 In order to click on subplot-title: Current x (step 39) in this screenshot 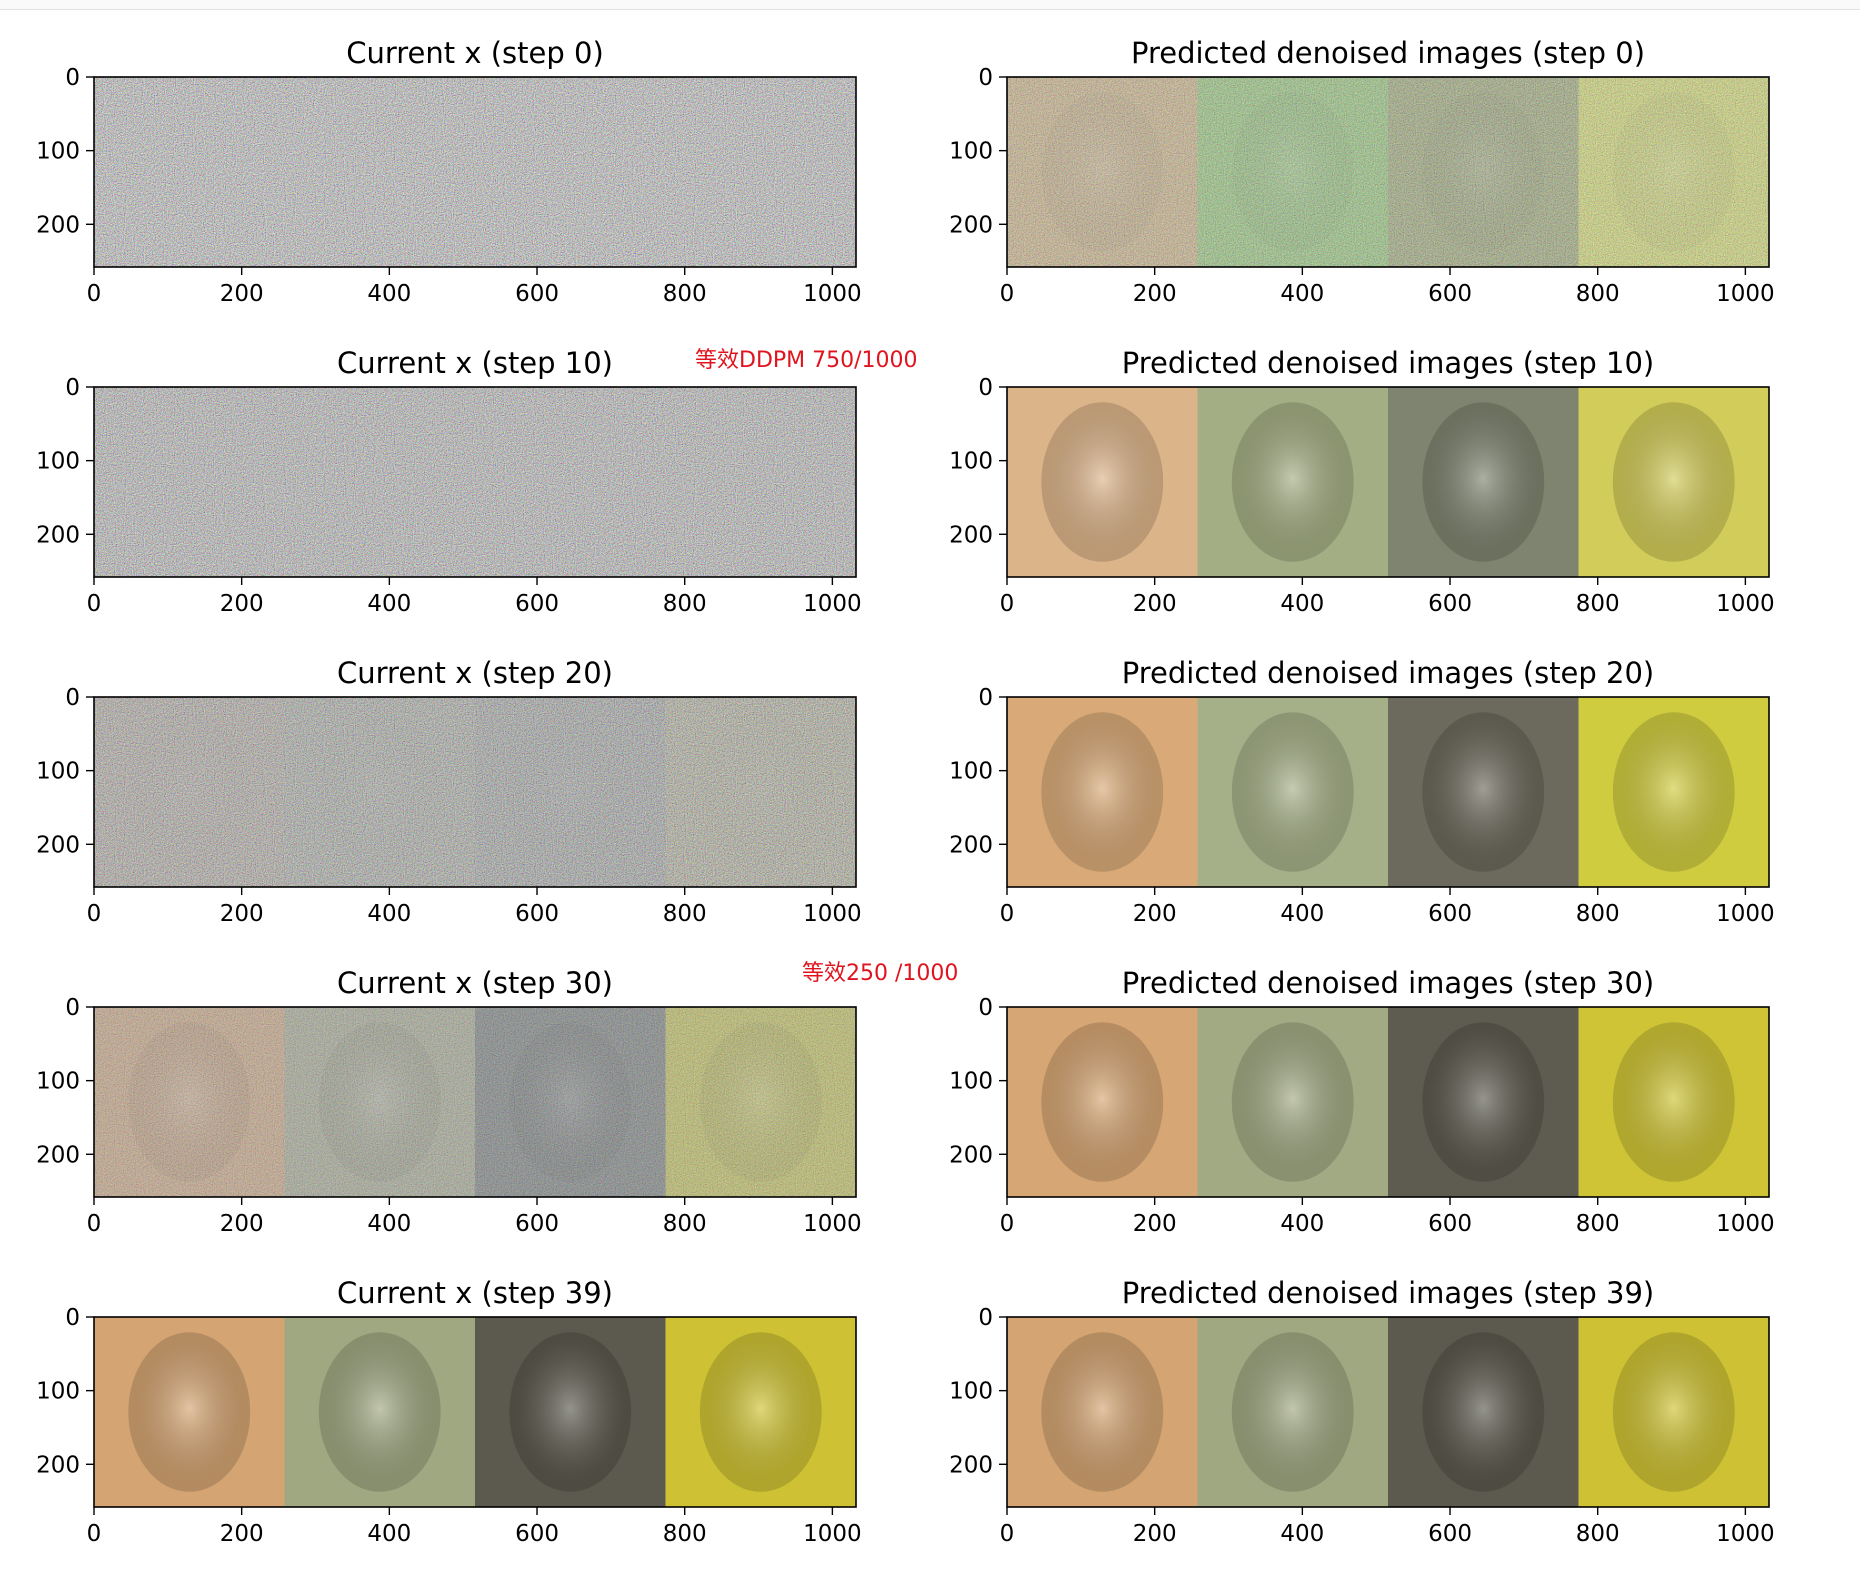, I will do `click(475, 1293)`.